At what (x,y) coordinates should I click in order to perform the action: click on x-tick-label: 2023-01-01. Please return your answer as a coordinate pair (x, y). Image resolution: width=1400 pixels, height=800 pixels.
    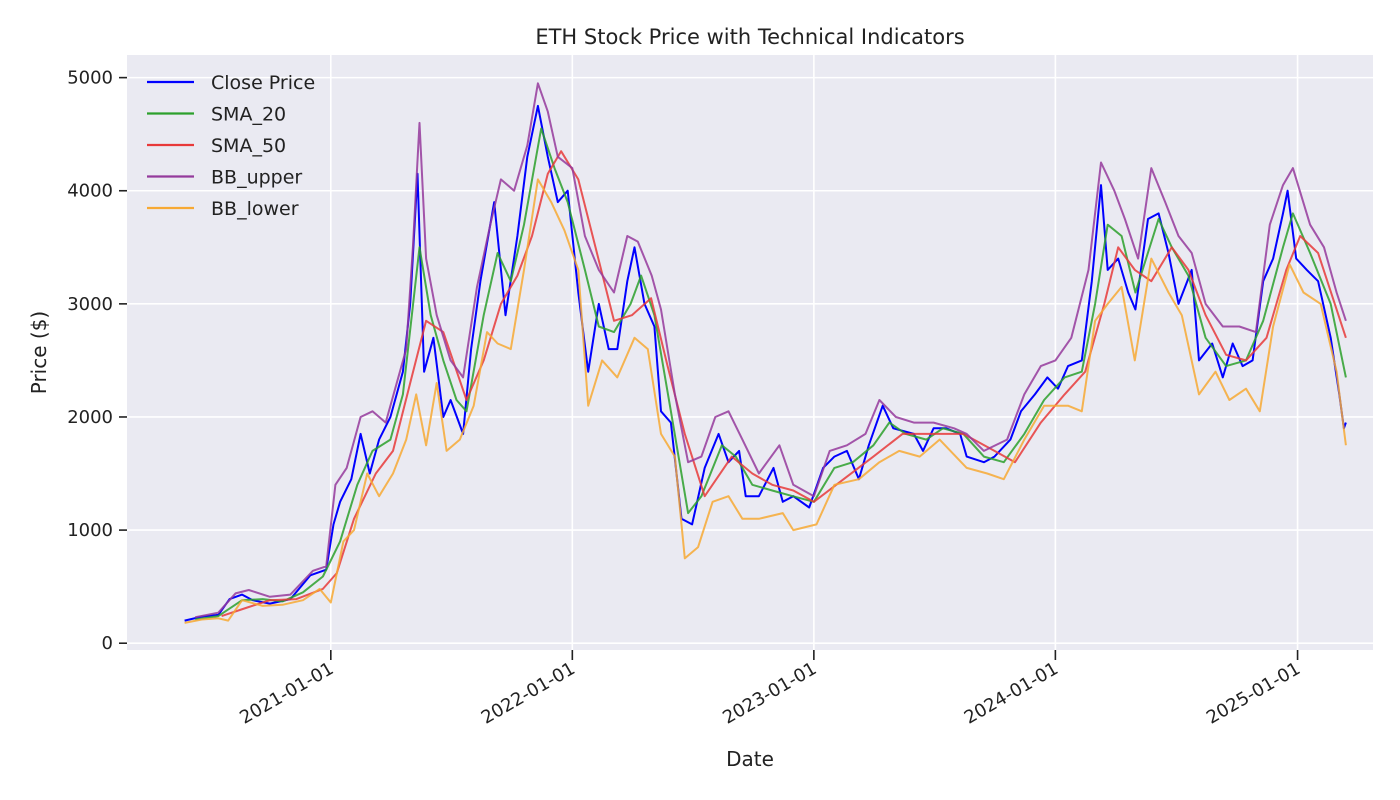
    Looking at the image, I should click on (769, 693).